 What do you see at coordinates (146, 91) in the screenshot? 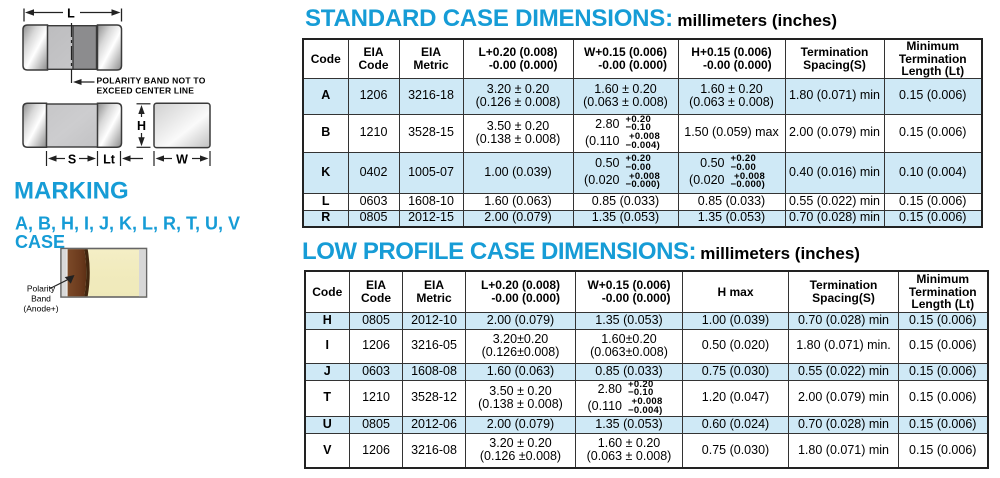
I see `svg-text: EXCEED CENTER LINE` at bounding box center [146, 91].